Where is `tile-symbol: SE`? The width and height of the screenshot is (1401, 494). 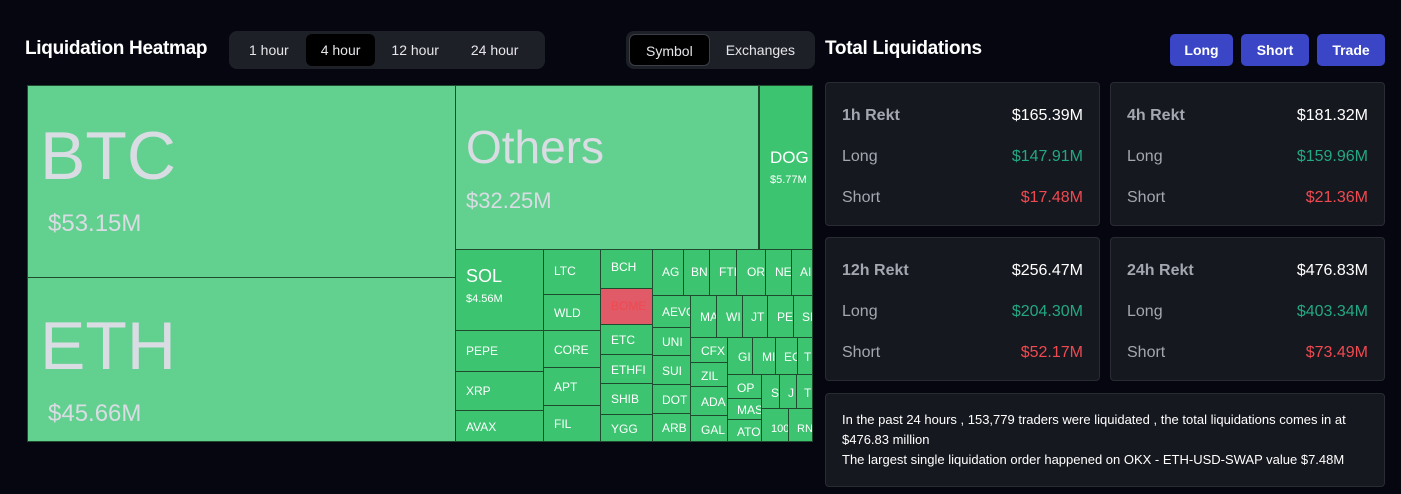 tile-symbol: SE is located at coordinates (807, 317).